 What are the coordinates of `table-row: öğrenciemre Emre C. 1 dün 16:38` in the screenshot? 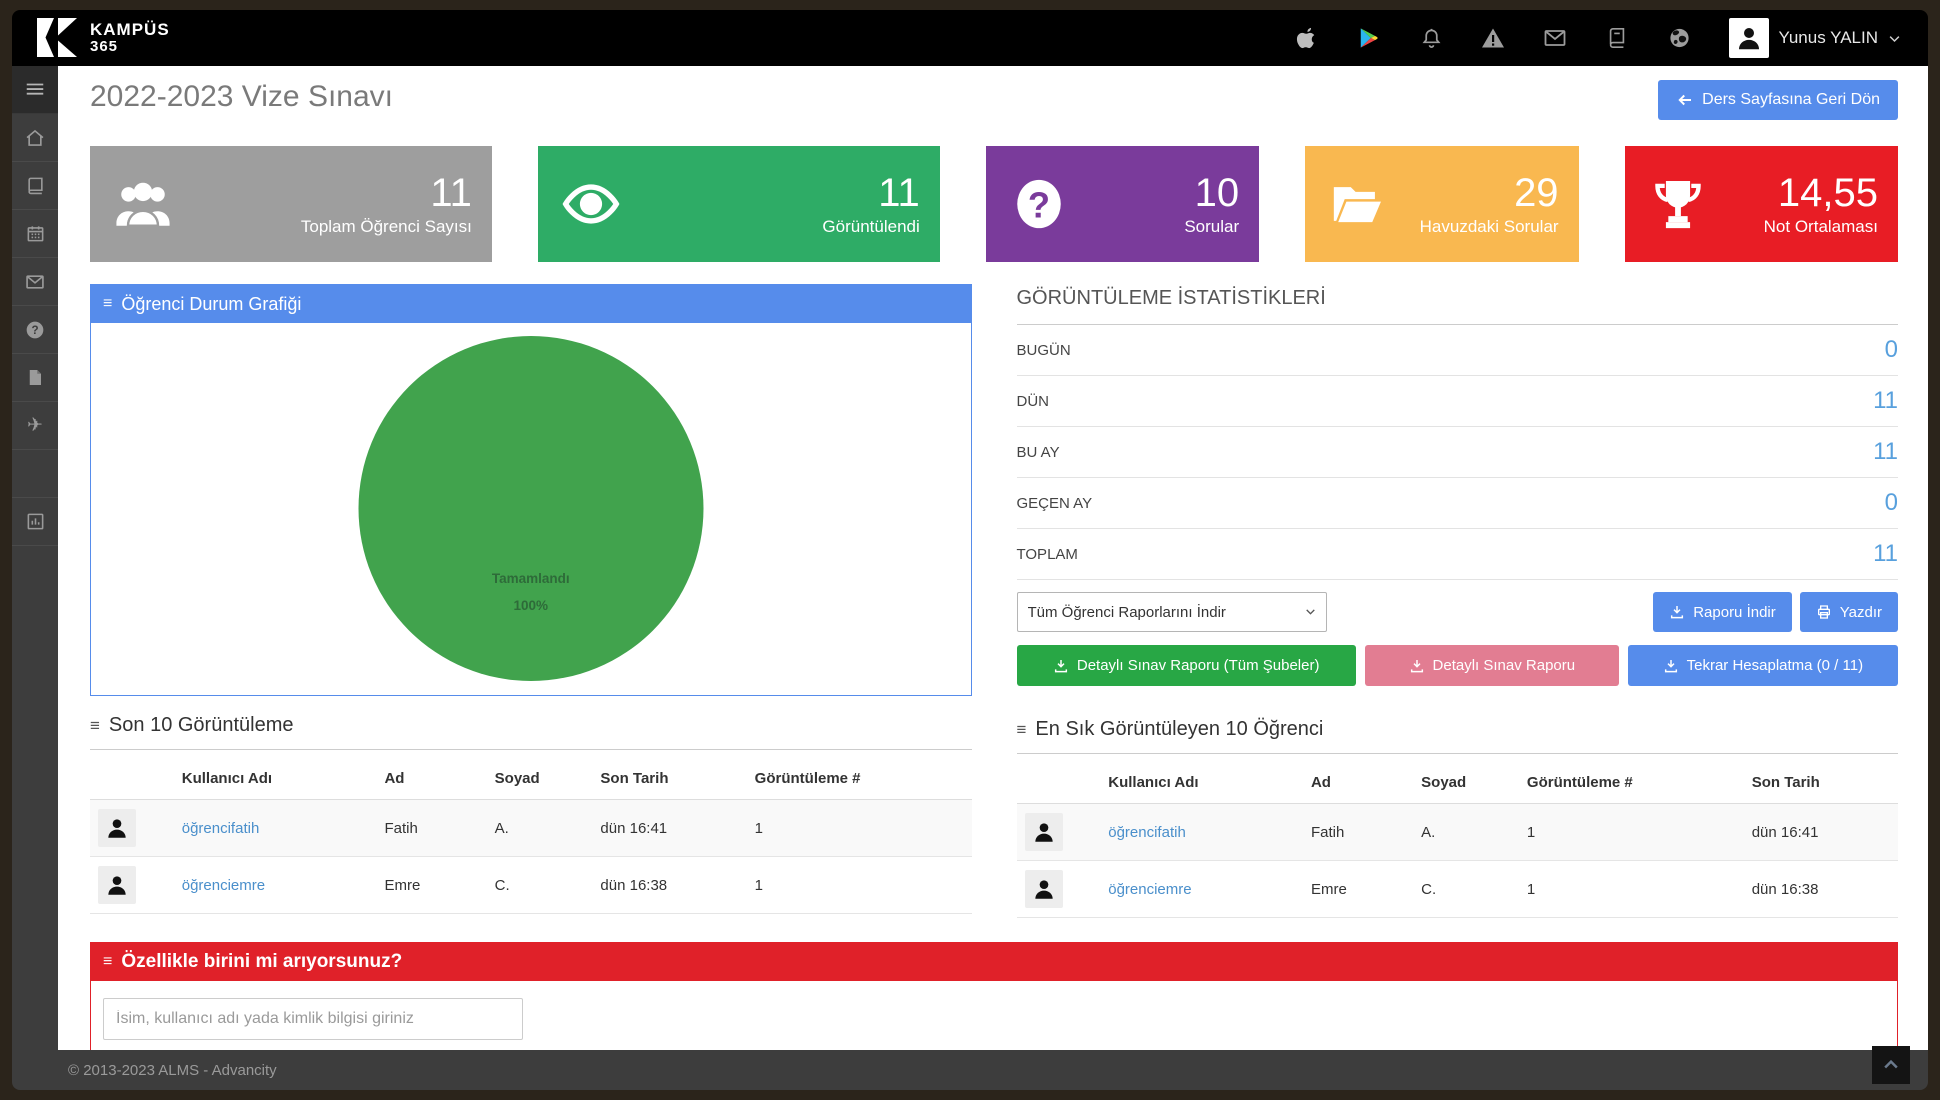 It's located at (1457, 889).